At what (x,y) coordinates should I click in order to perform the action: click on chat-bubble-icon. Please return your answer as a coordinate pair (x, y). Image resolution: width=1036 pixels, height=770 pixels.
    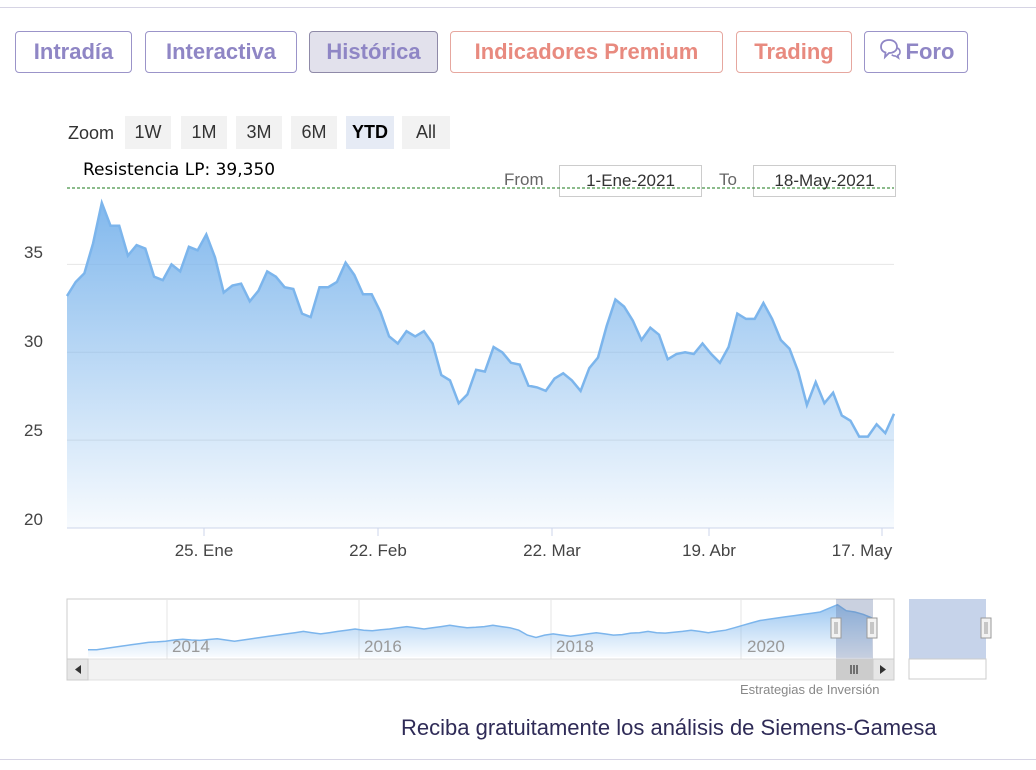
    Looking at the image, I should click on (890, 53).